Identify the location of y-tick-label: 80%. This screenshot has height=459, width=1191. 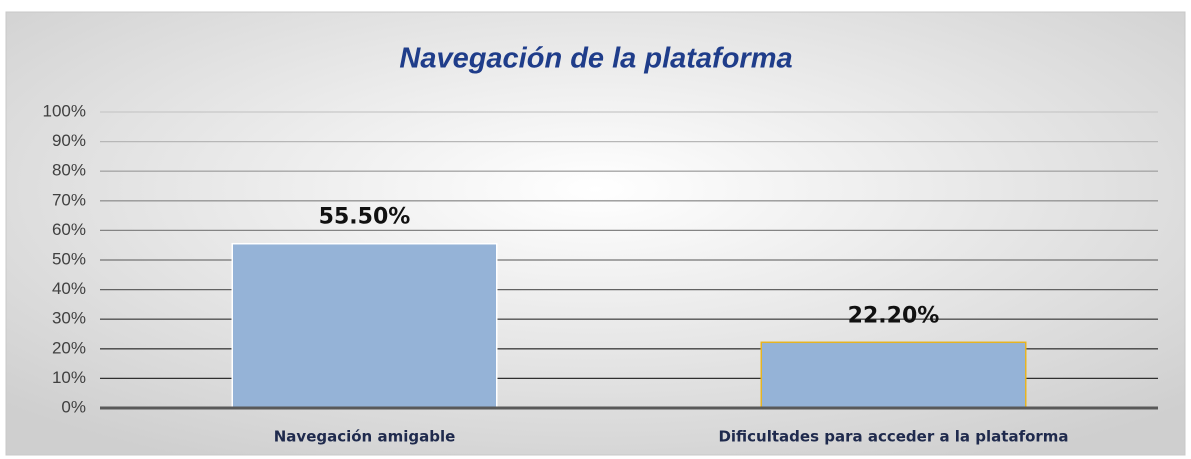
(69, 170).